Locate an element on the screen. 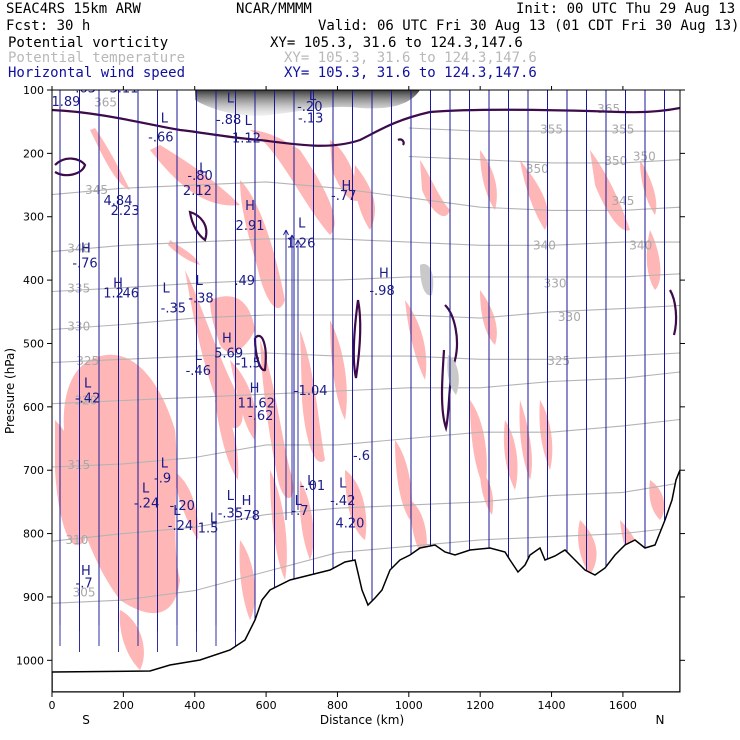 The height and width of the screenshot is (740, 740). forecast-hour: Fcst: 30 h is located at coordinates (48, 26).